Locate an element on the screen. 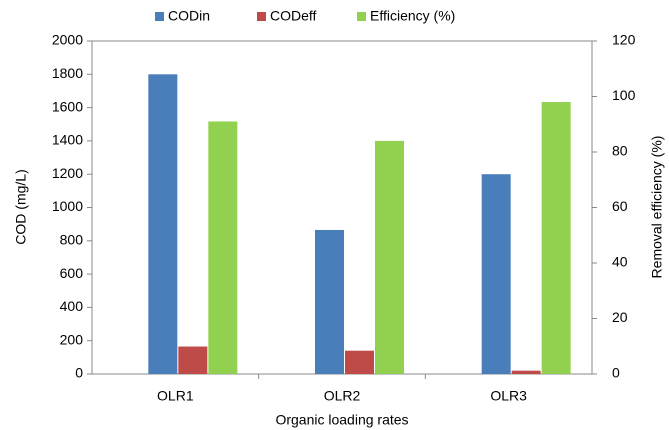 This screenshot has height=430, width=669. y2-tick-label: 100 is located at coordinates (624, 95).